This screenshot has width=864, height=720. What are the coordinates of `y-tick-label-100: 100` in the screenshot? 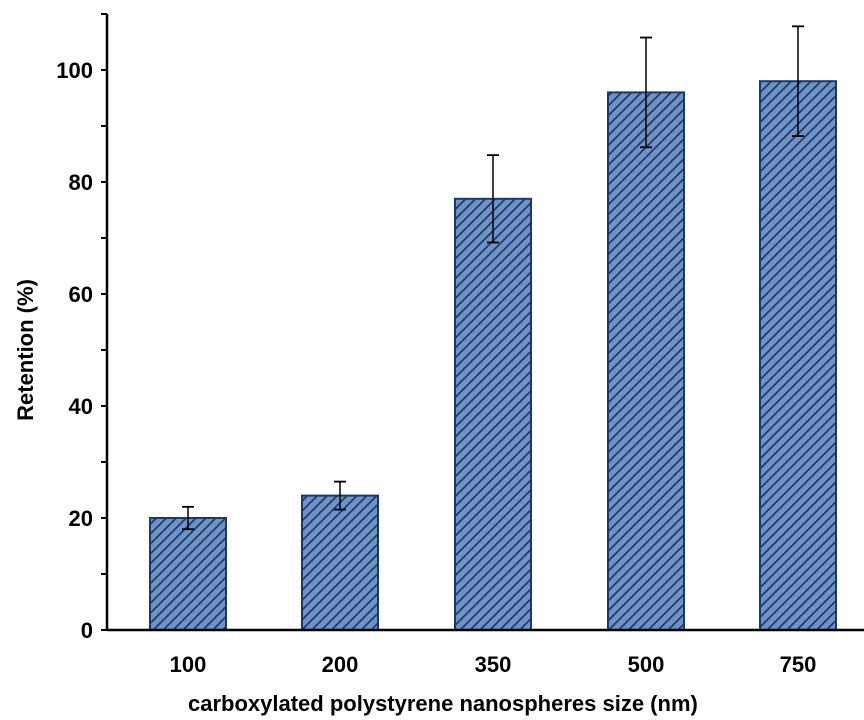 It's located at (74, 70).